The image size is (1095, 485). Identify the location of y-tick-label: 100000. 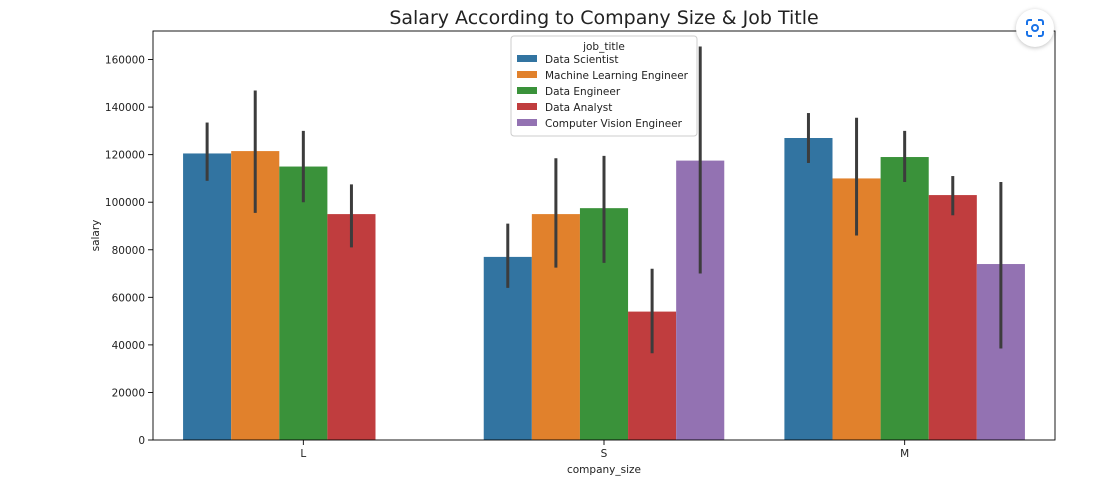
(125, 203).